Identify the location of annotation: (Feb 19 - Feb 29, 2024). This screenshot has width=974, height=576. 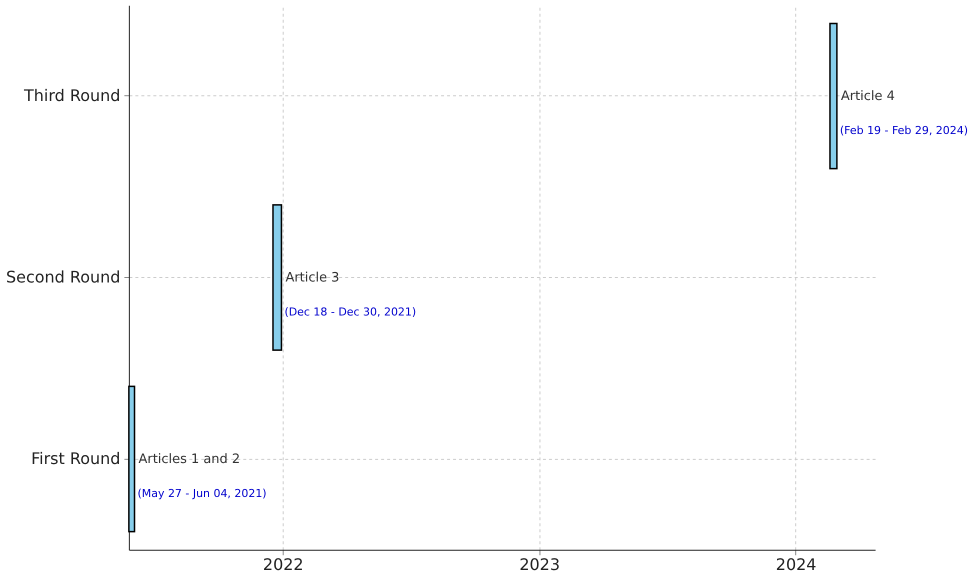
(904, 130).